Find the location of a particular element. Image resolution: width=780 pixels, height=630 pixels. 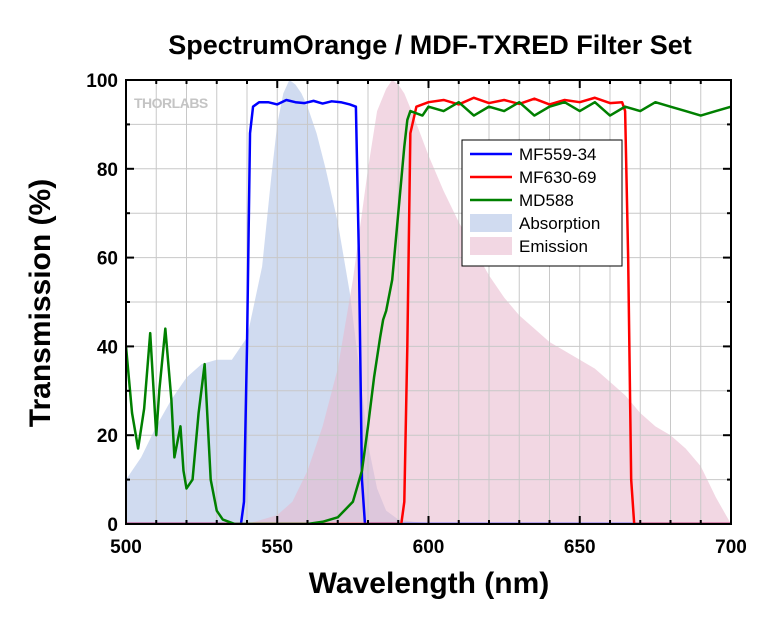

legend-label-mf630-69: MF630-69 is located at coordinates (557, 177).